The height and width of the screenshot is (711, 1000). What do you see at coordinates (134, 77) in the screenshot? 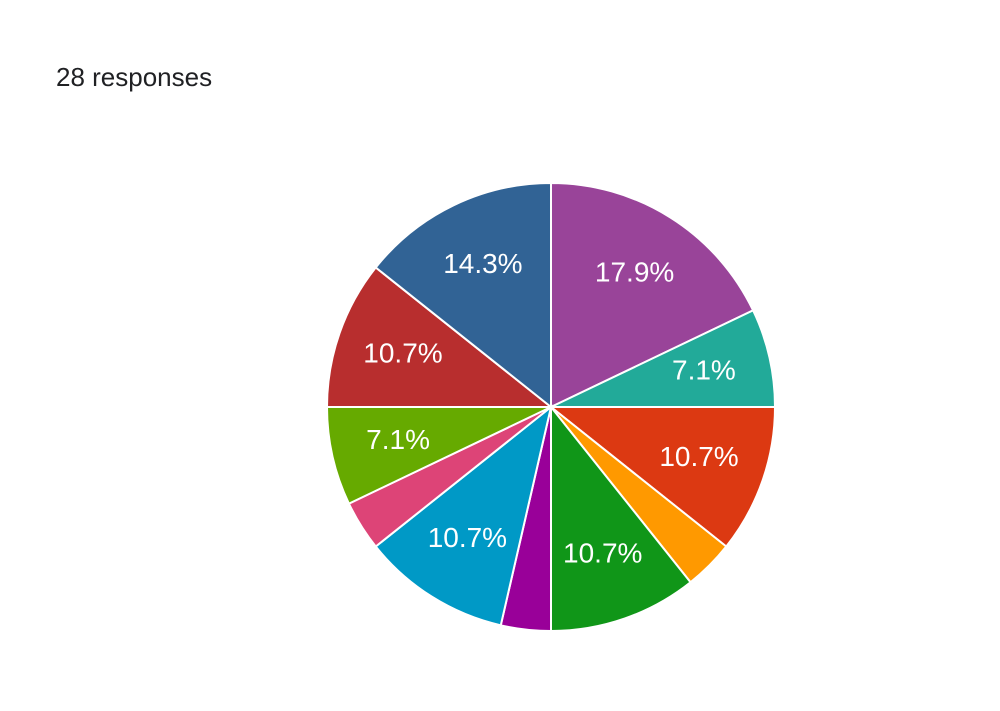
I see `response-count: 28 responses` at bounding box center [134, 77].